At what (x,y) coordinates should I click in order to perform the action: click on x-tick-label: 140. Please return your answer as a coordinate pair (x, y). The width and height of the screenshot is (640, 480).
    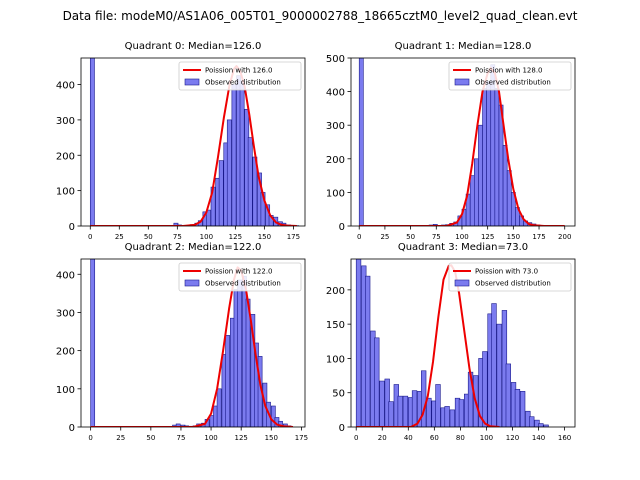
    Looking at the image, I should click on (538, 438).